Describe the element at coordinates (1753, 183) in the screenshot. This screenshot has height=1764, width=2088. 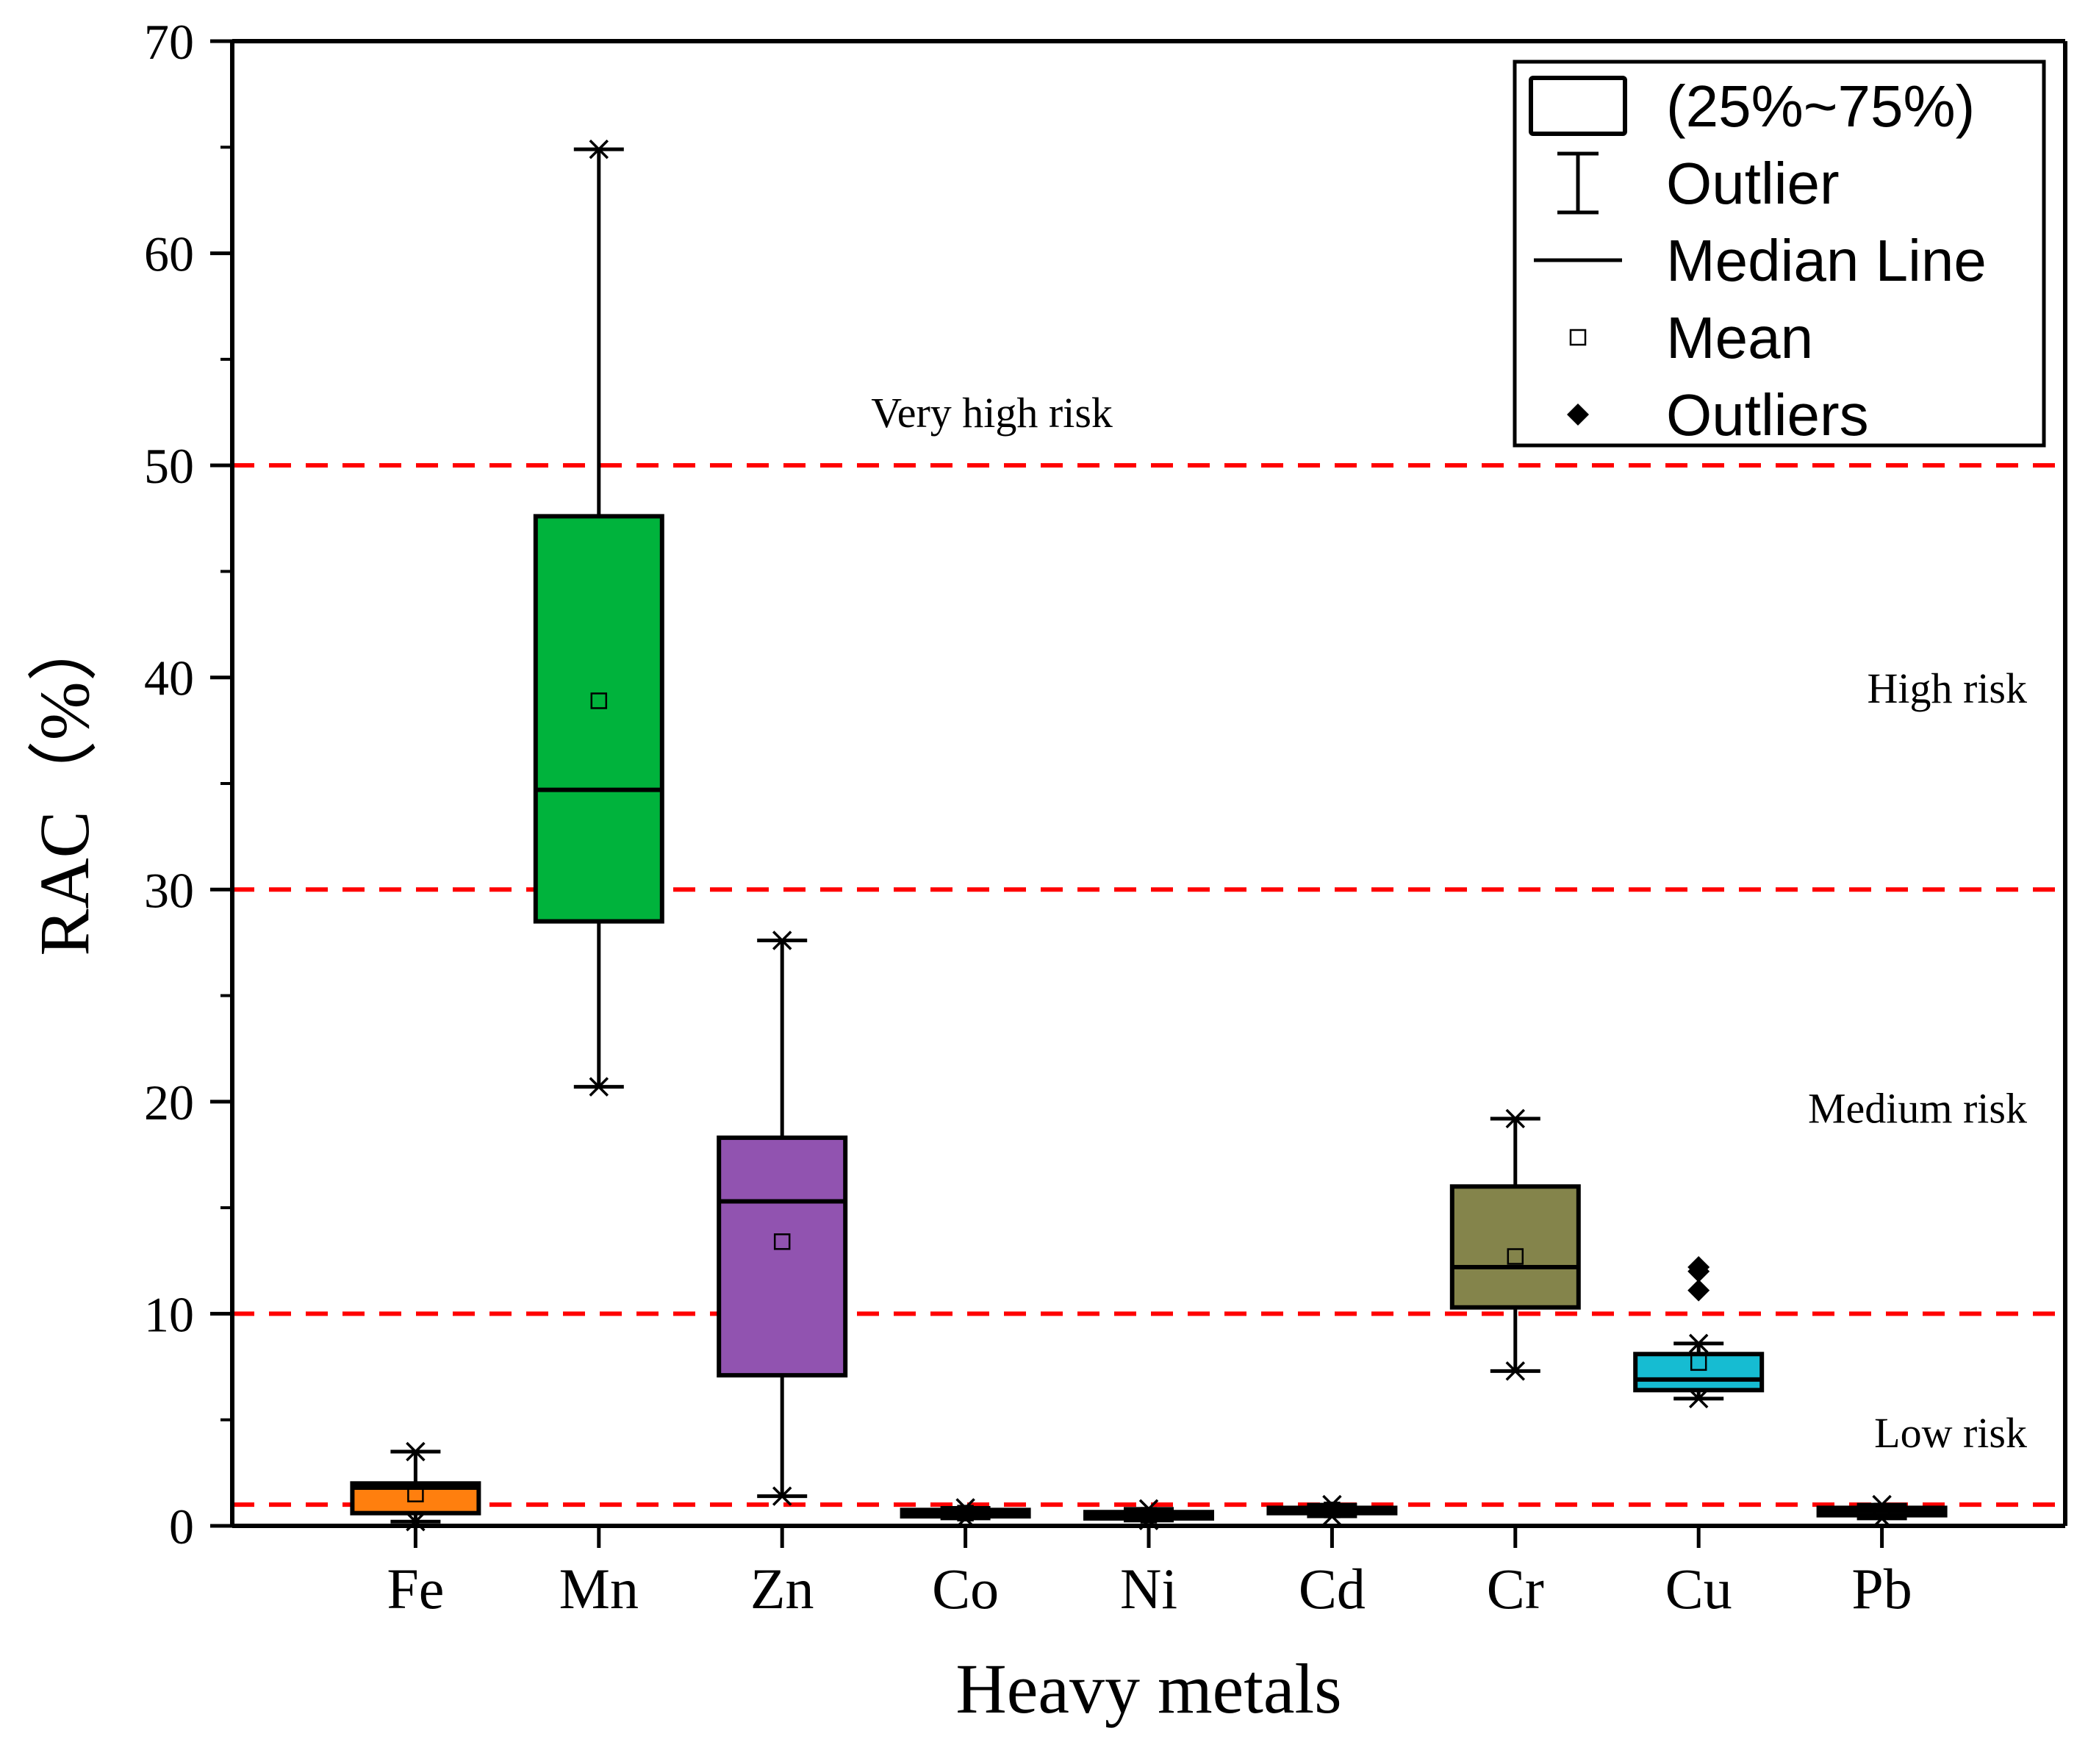
I see `legend-label: Outlier` at that location.